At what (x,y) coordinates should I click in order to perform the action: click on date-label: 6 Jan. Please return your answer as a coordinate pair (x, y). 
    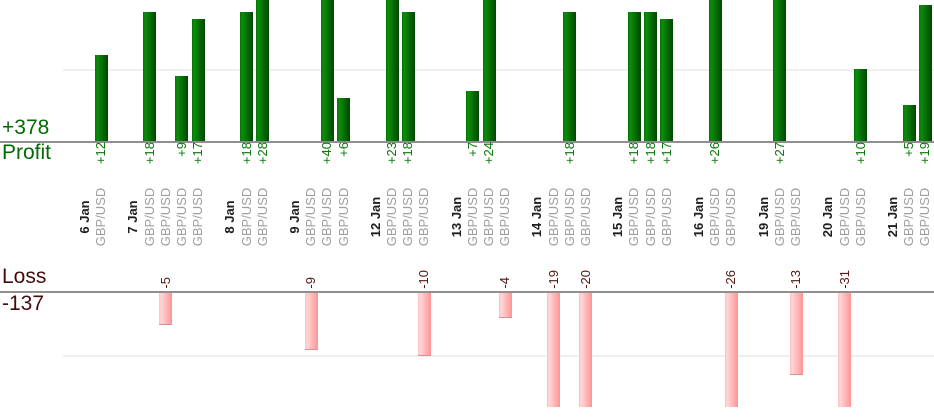
    Looking at the image, I should click on (84, 216).